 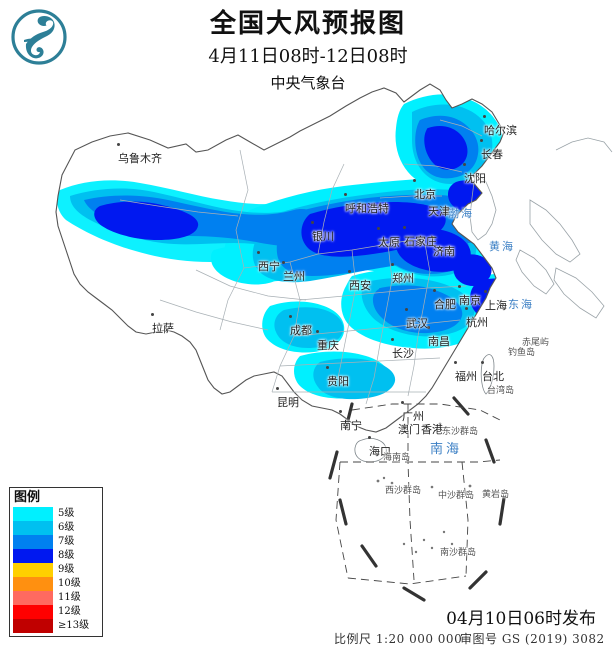 What do you see at coordinates (56, 598) in the screenshot?
I see `legend-row: 11级` at bounding box center [56, 598].